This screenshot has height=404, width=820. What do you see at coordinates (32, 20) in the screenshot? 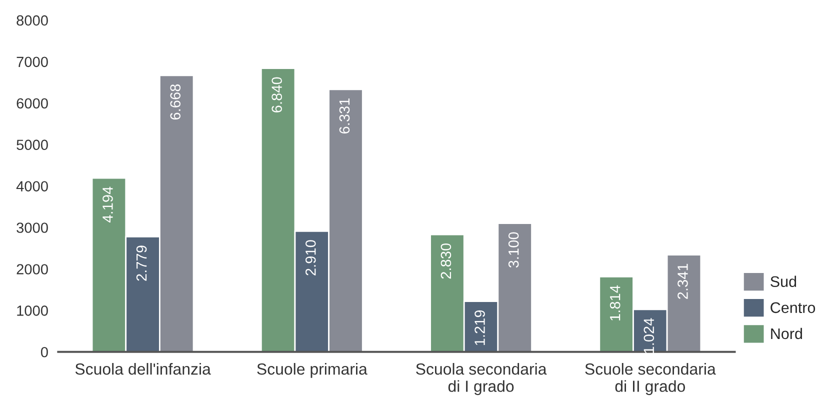
I see `y-tick-label: 8000` at bounding box center [32, 20].